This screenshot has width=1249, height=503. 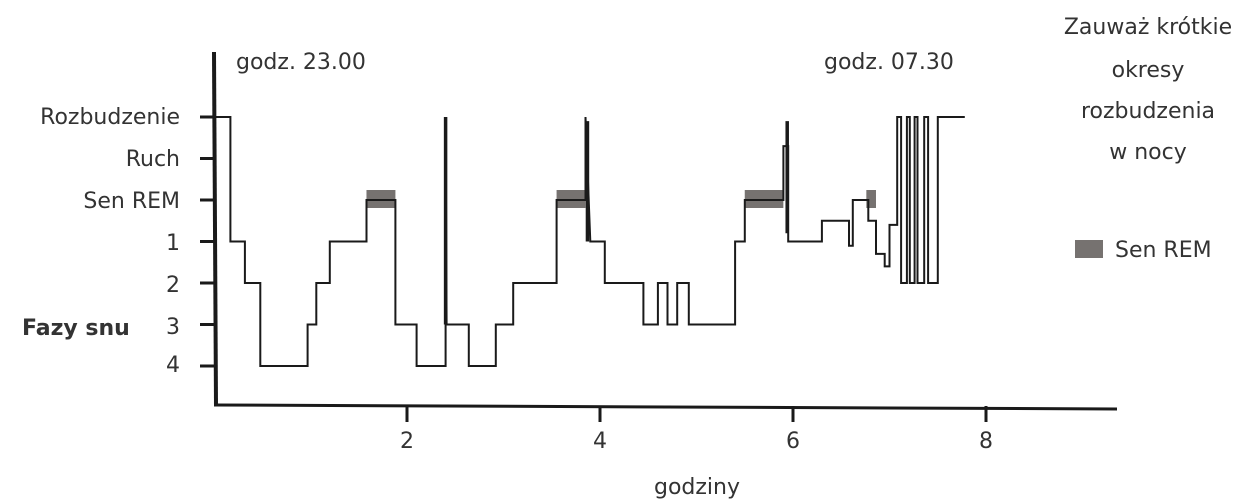 I want to click on y-axis-title: Fazy snu, so click(x=76, y=328).